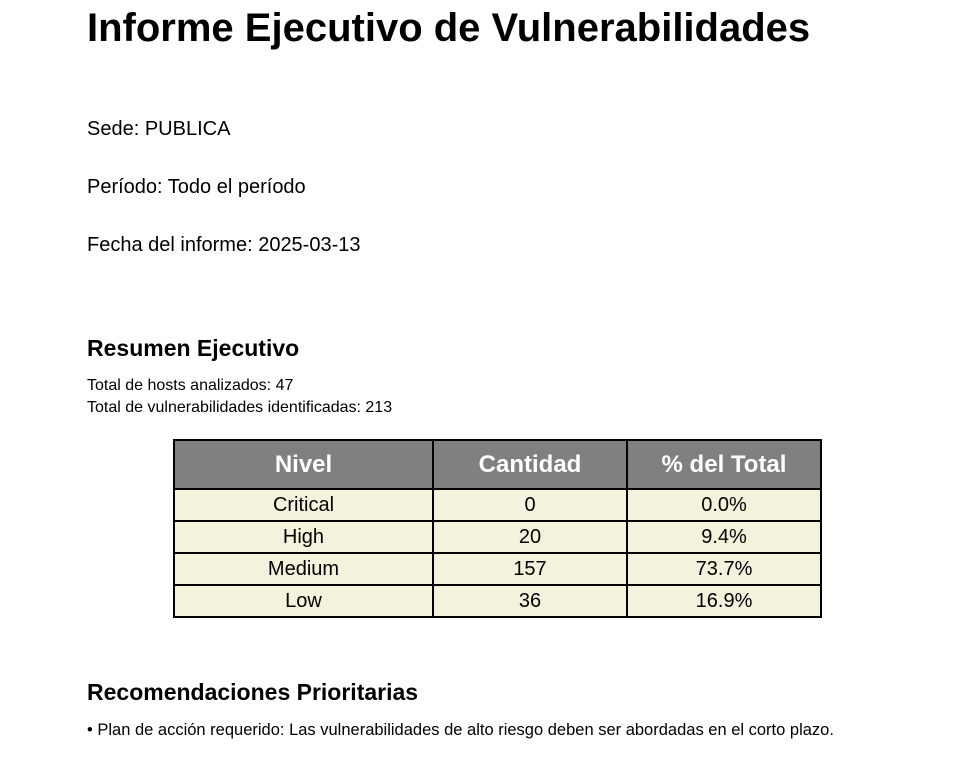 This screenshot has width=965, height=770. I want to click on sede-line: Sede: PUBLICA, so click(159, 129).